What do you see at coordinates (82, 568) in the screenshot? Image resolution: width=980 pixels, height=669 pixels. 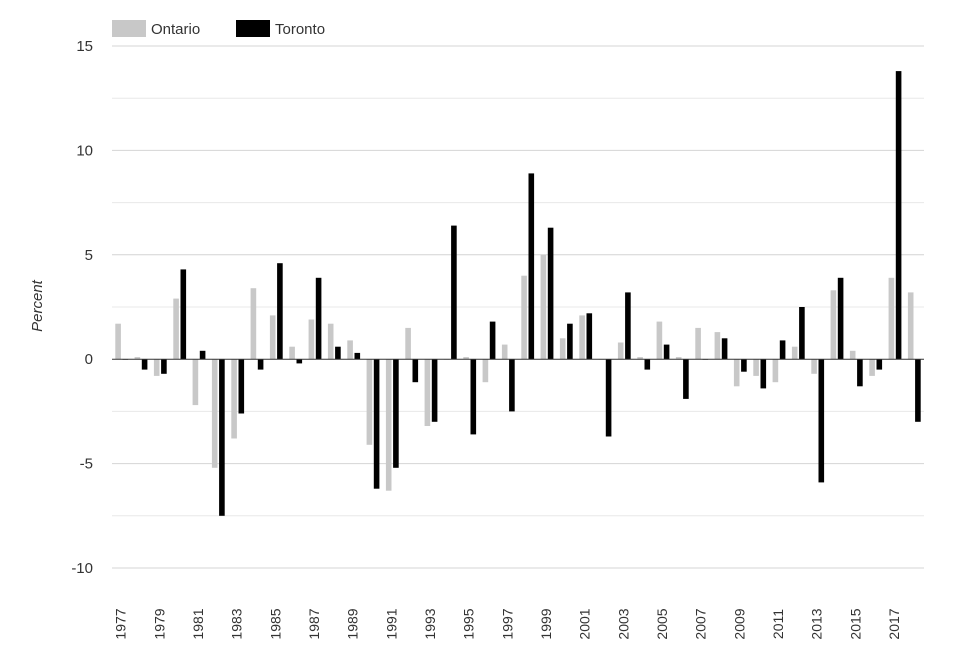 I see `y-tick-label: -10` at bounding box center [82, 568].